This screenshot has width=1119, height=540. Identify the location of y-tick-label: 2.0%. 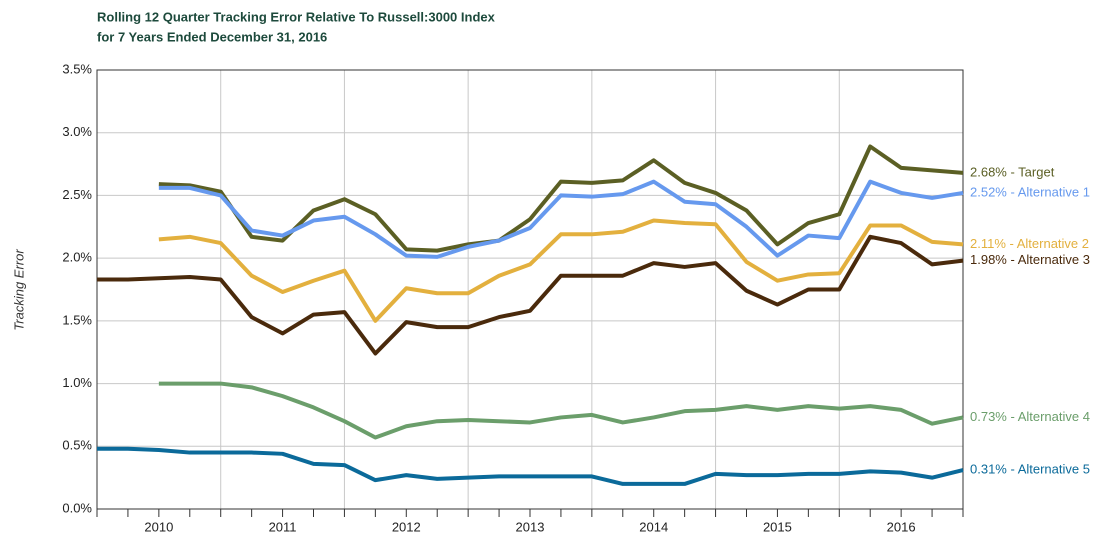
(77, 257).